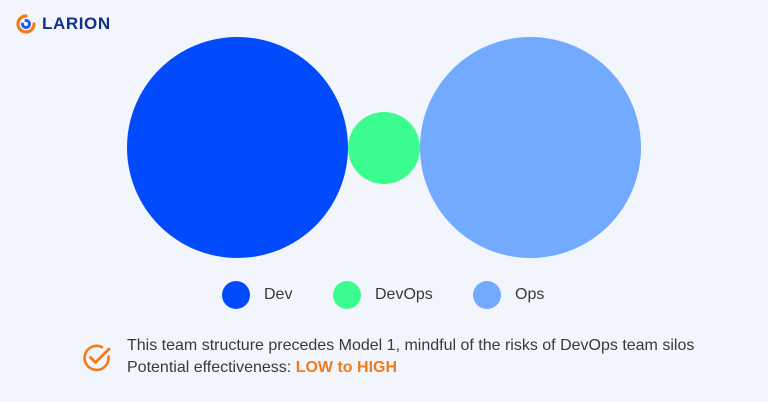 The height and width of the screenshot is (402, 768). I want to click on devops-circle, so click(384, 148).